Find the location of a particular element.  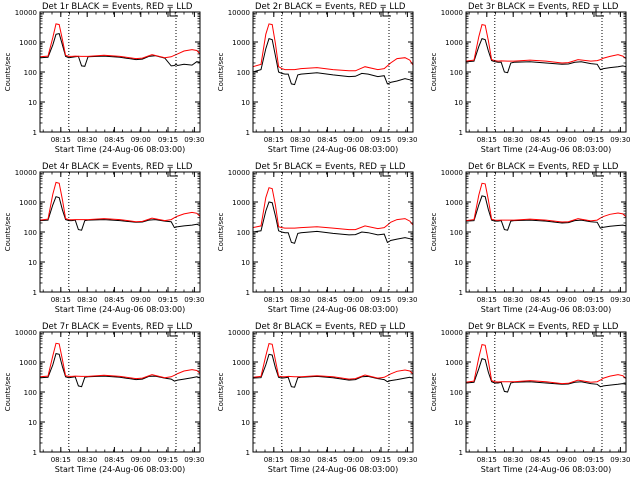

chart-title: Det 9r BLACK = Events, RED = LLD is located at coordinates (543, 327).